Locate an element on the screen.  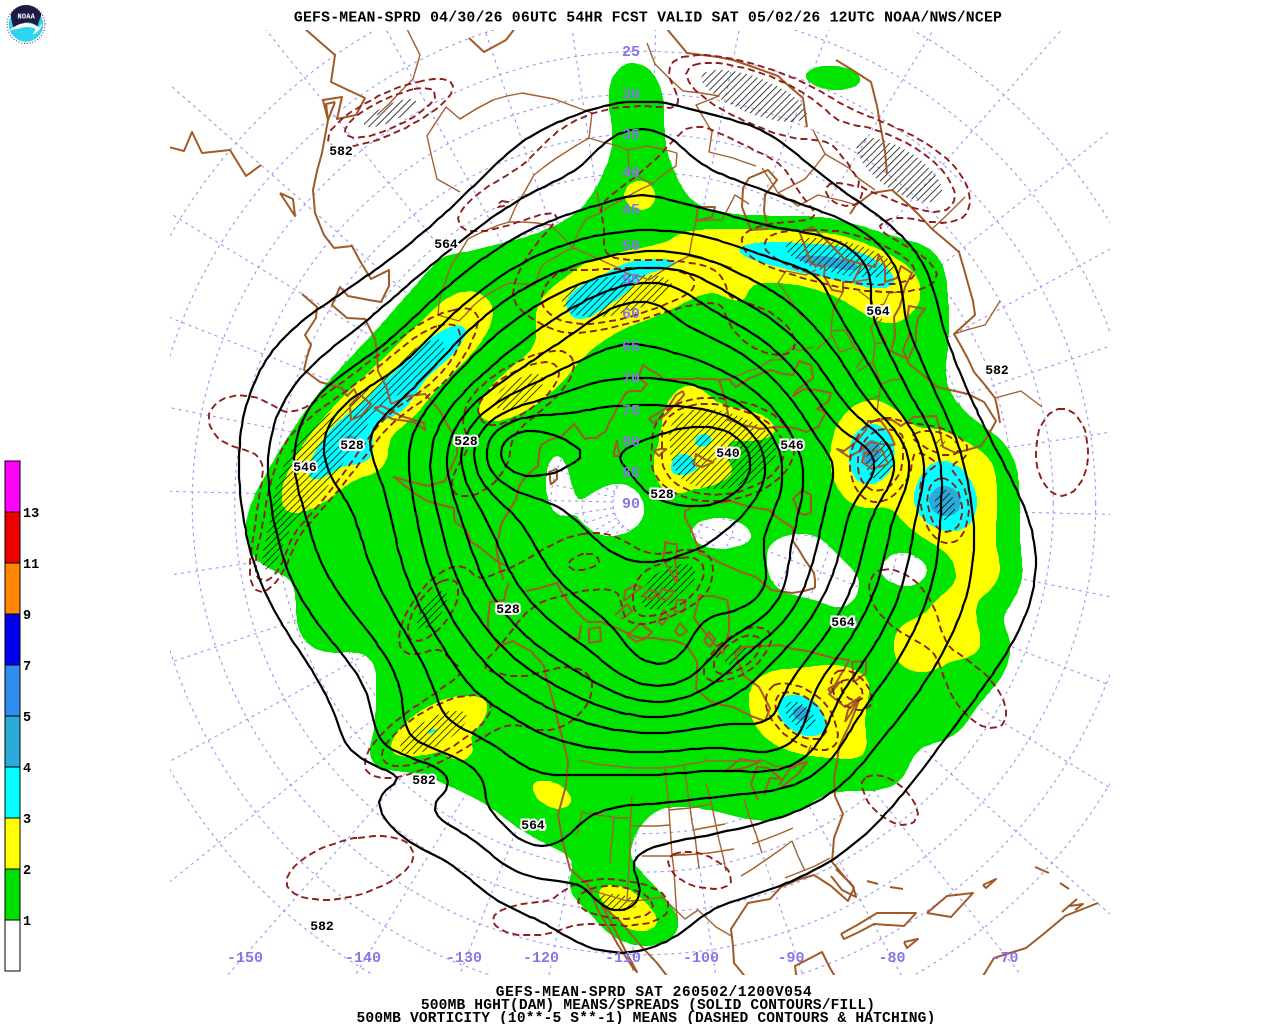
svg-text: -80 is located at coordinates (891, 958).